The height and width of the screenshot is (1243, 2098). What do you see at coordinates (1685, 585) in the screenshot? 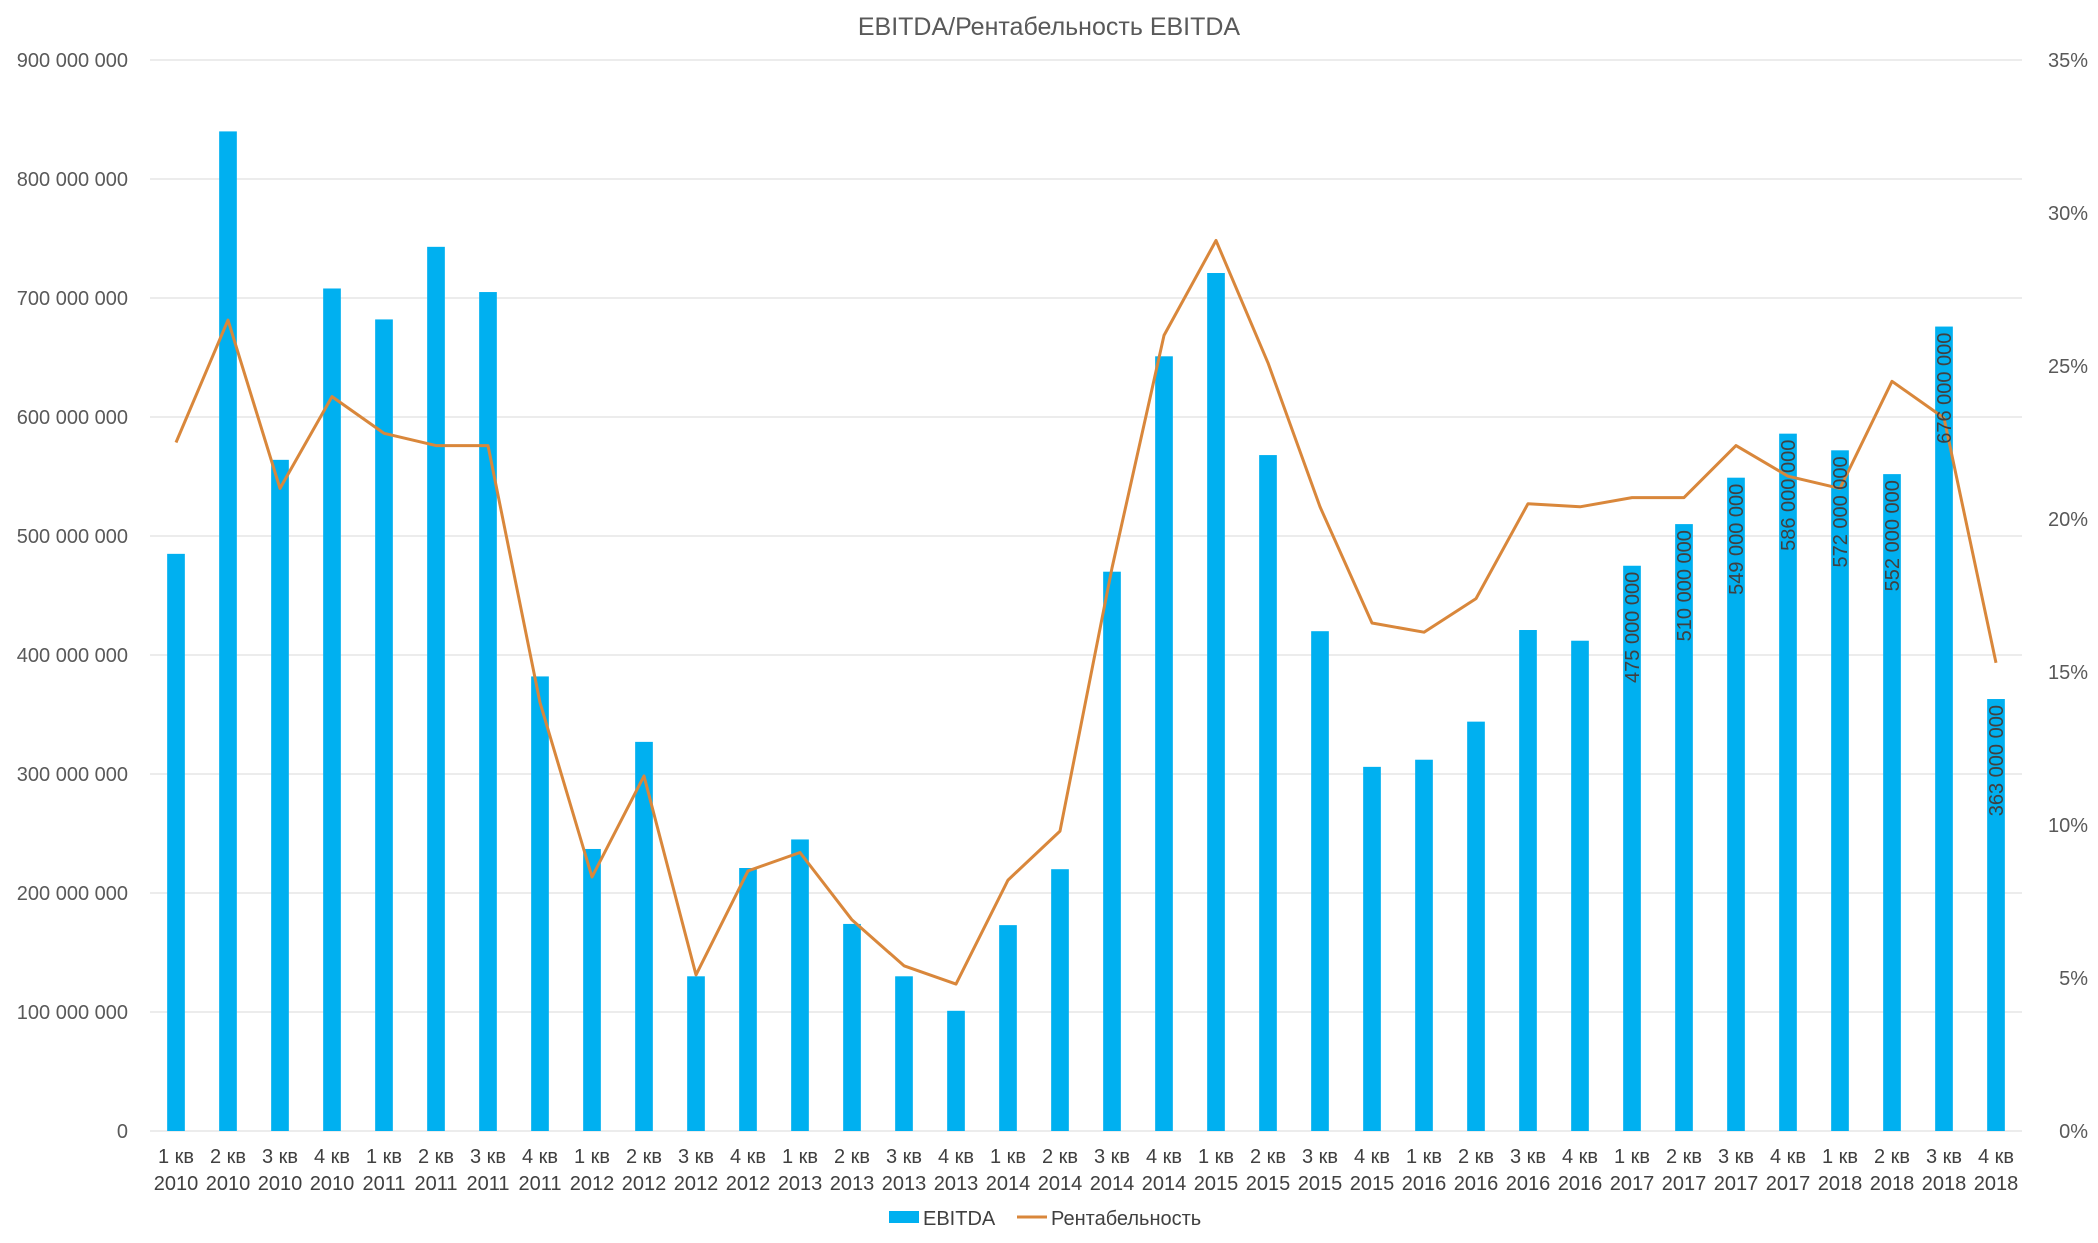
I see `ebitda-data-label: 510 000 000` at bounding box center [1685, 585].